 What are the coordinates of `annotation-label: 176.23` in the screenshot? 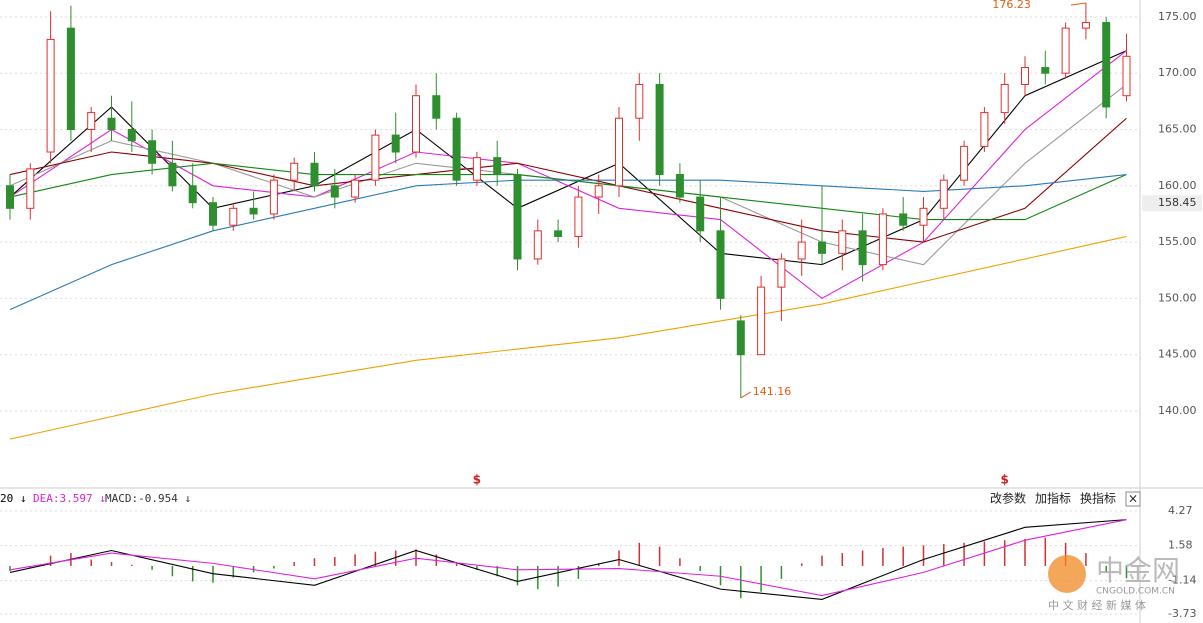 It's located at (1011, 5).